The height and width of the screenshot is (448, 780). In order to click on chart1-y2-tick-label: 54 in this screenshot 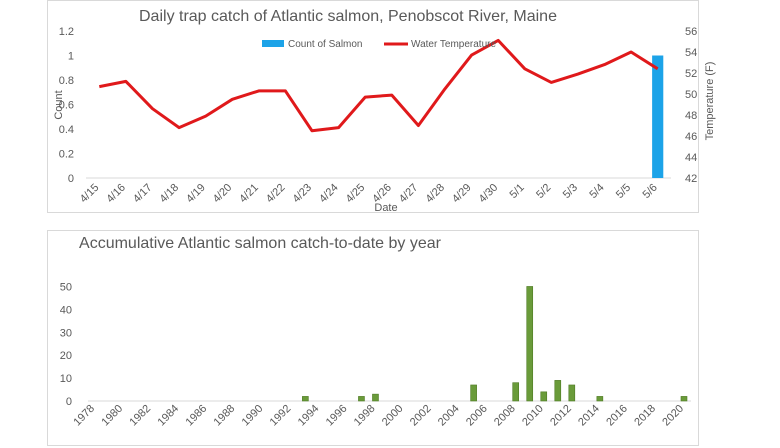, I will do `click(691, 53)`.